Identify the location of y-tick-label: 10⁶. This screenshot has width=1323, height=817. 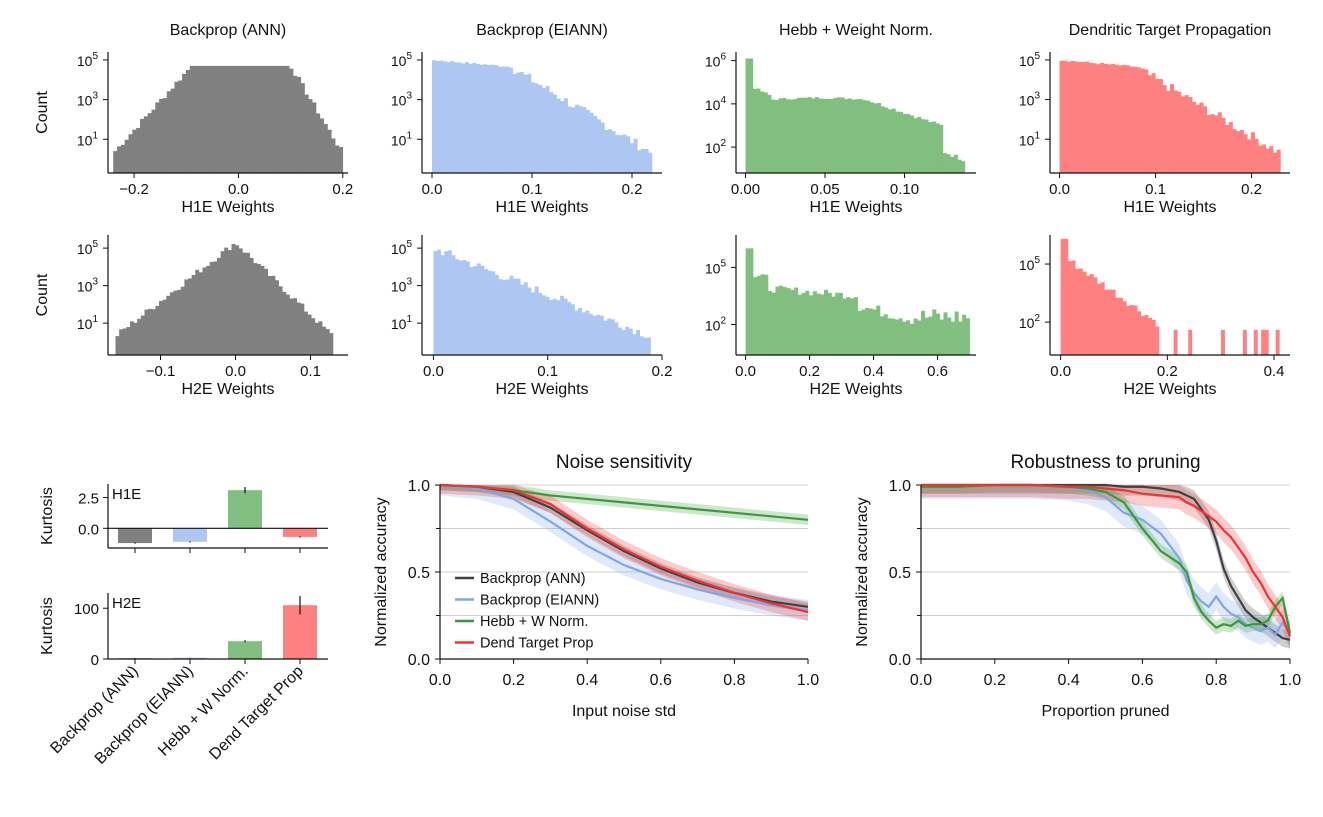
(716, 61).